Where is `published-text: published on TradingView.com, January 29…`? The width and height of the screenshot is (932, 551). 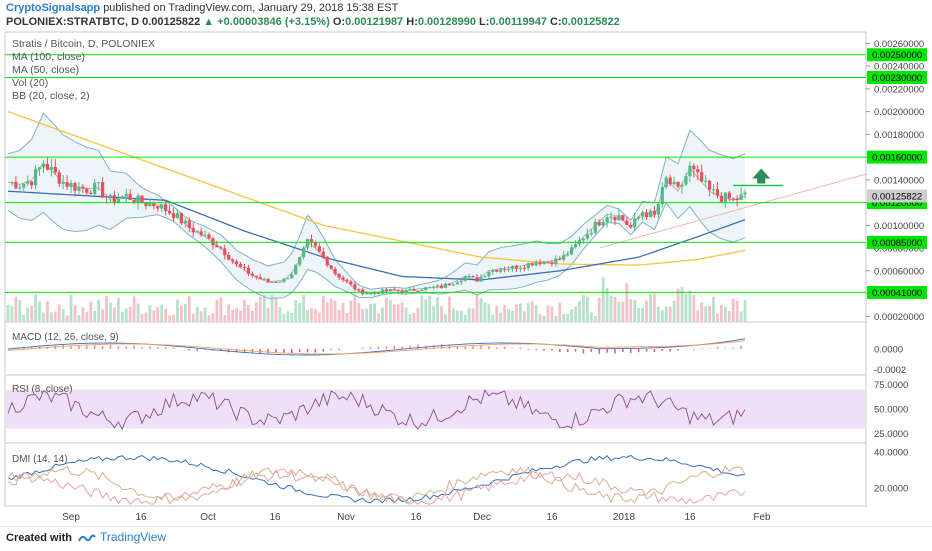
published-text: published on TradingView.com, January 29… is located at coordinates (251, 8).